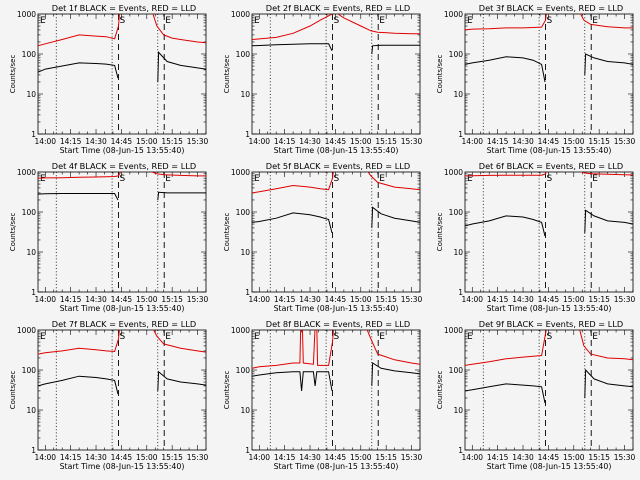 The width and height of the screenshot is (640, 480). I want to click on panel-title: Det 4f BLACK = Events, RED = LLD, so click(124, 166).